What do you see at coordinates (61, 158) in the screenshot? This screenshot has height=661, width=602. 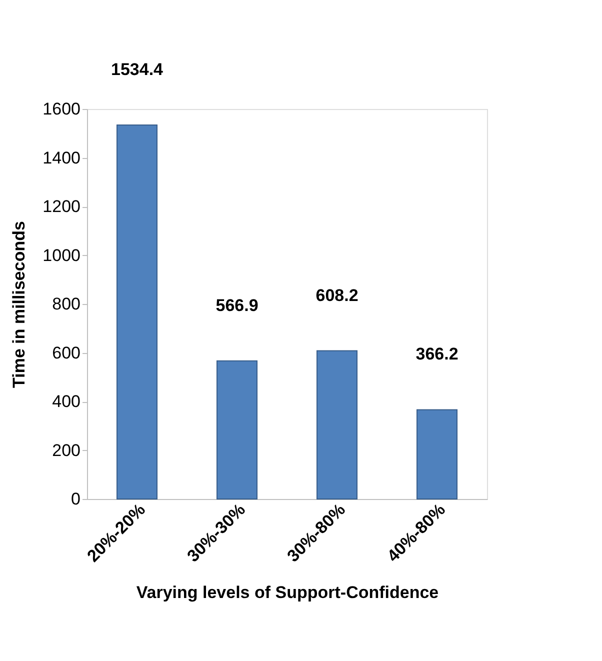 I see `y-tick-label: 1400` at bounding box center [61, 158].